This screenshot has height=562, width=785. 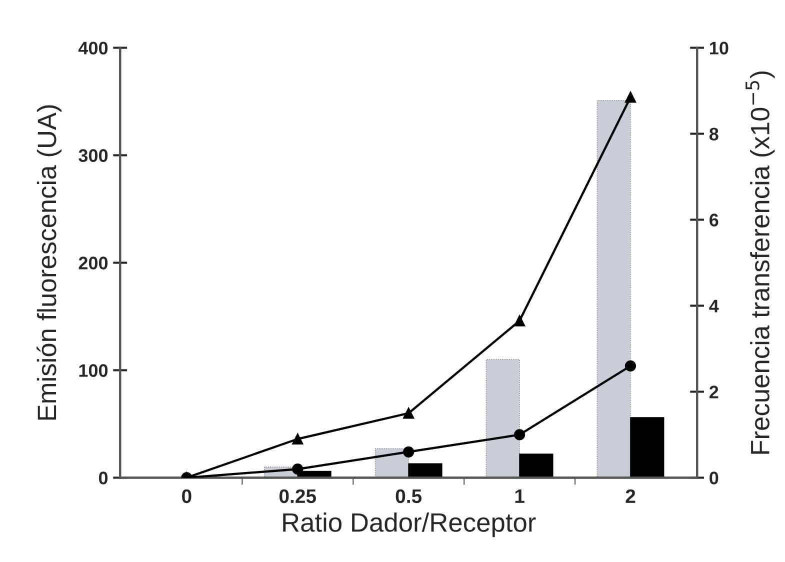 I want to click on y2-tick-label: 2, so click(x=714, y=392).